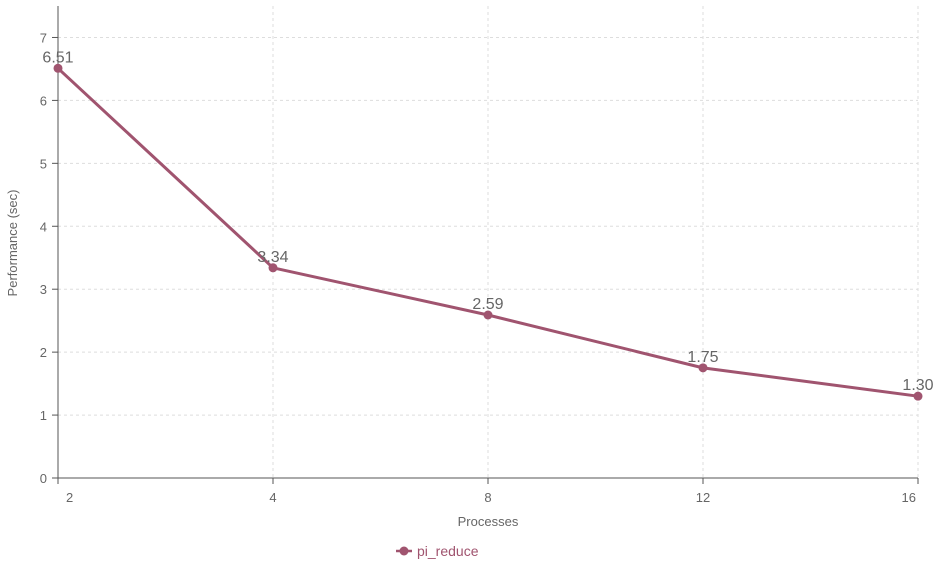 This screenshot has width=940, height=563. What do you see at coordinates (43, 100) in the screenshot?
I see `y-tick-label: 6` at bounding box center [43, 100].